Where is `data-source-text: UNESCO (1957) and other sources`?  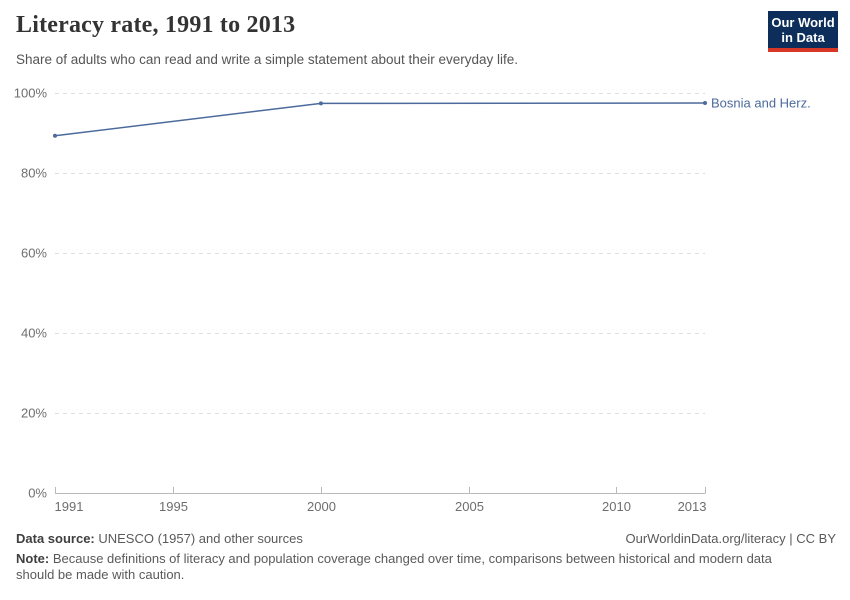
data-source-text: UNESCO (1957) and other sources is located at coordinates (198, 538).